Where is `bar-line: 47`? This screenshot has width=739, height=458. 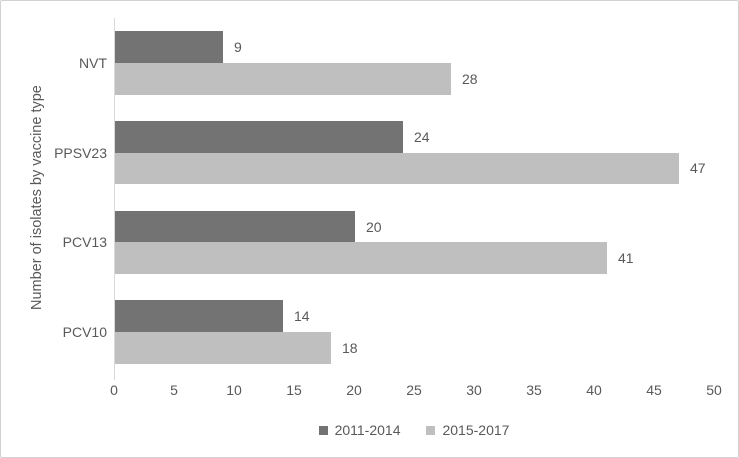 bar-line: 47 is located at coordinates (414, 168).